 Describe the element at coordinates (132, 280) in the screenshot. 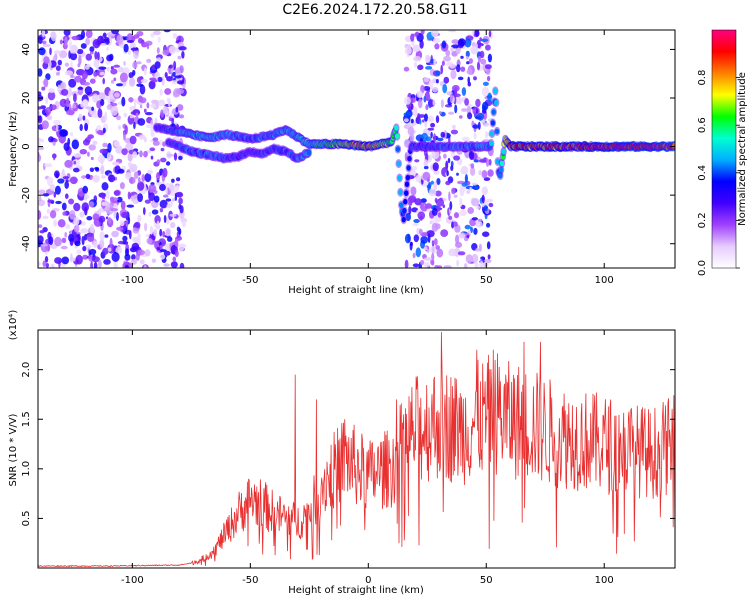

I see `spectrogram-x-tick-label: -100` at that location.